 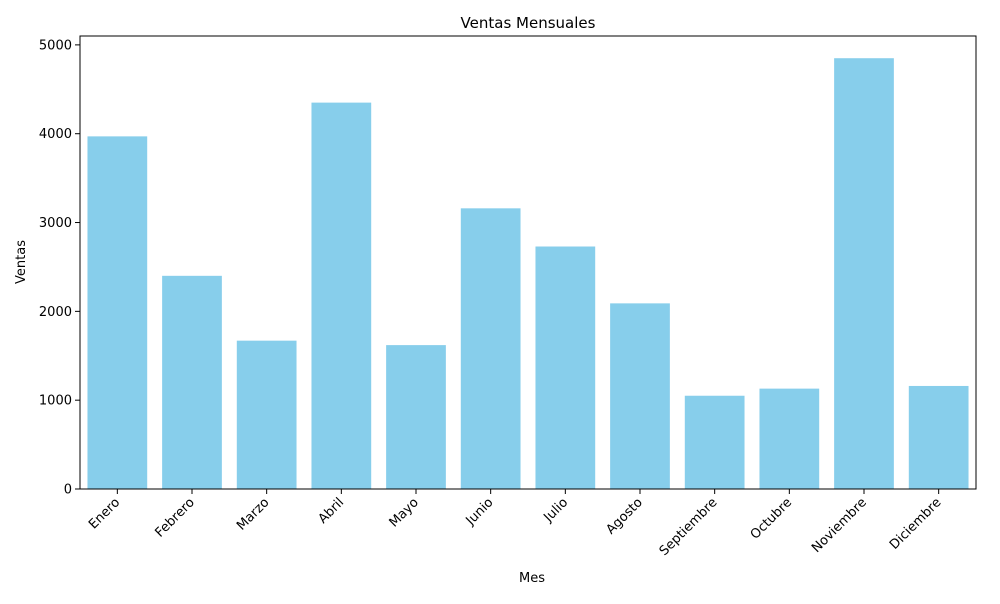 I want to click on y-axis: 0 1000 2000 3000 4000 5000, so click(x=59, y=268).